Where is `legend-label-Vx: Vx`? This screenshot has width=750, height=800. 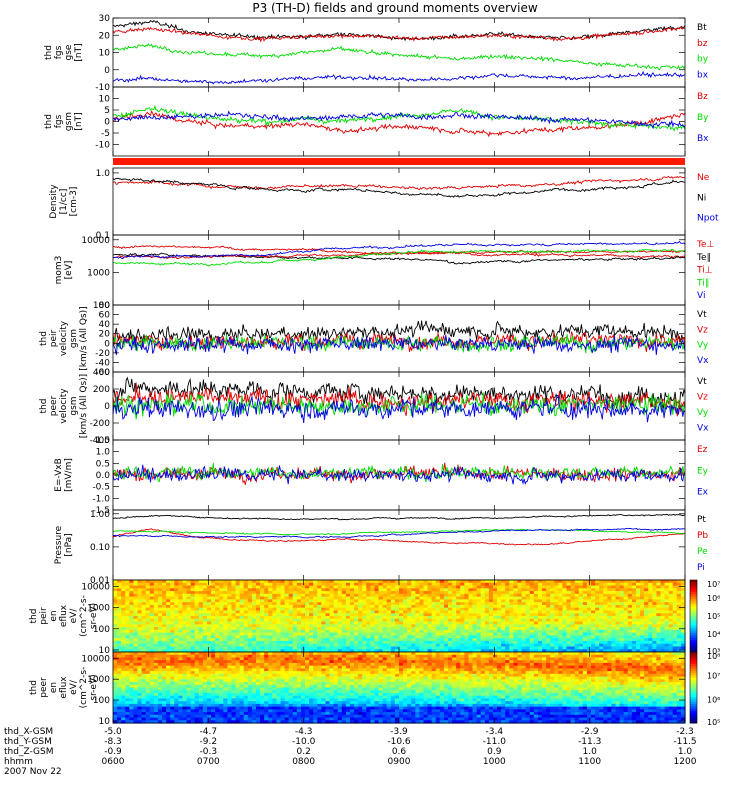 legend-label-Vx: Vx is located at coordinates (703, 429).